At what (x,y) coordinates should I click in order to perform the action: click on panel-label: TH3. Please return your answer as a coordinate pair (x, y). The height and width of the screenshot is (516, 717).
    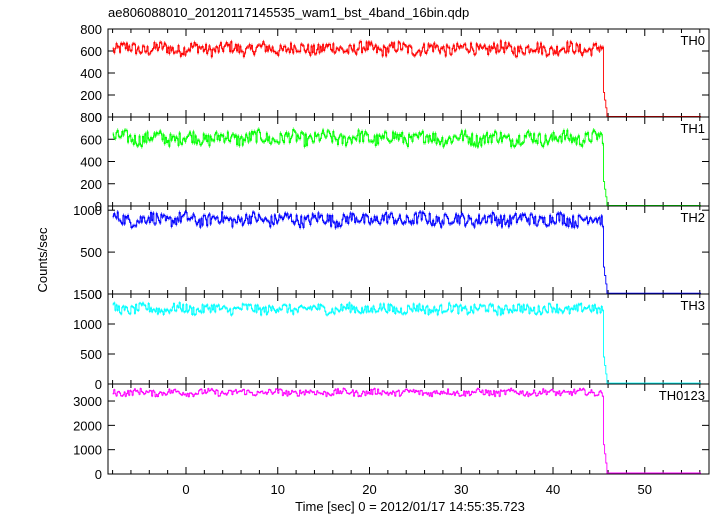
    Looking at the image, I should click on (692, 305).